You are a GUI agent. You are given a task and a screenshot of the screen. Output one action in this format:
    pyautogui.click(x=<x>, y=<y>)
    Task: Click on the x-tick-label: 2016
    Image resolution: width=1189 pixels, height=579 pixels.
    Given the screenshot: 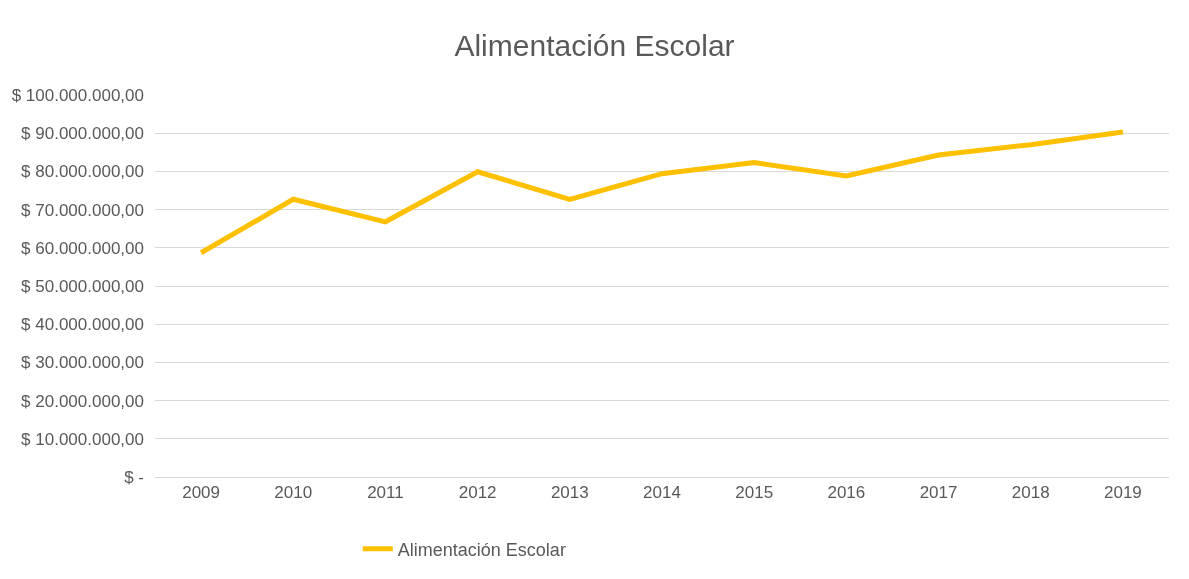 What is the action you would take?
    pyautogui.click(x=846, y=493)
    